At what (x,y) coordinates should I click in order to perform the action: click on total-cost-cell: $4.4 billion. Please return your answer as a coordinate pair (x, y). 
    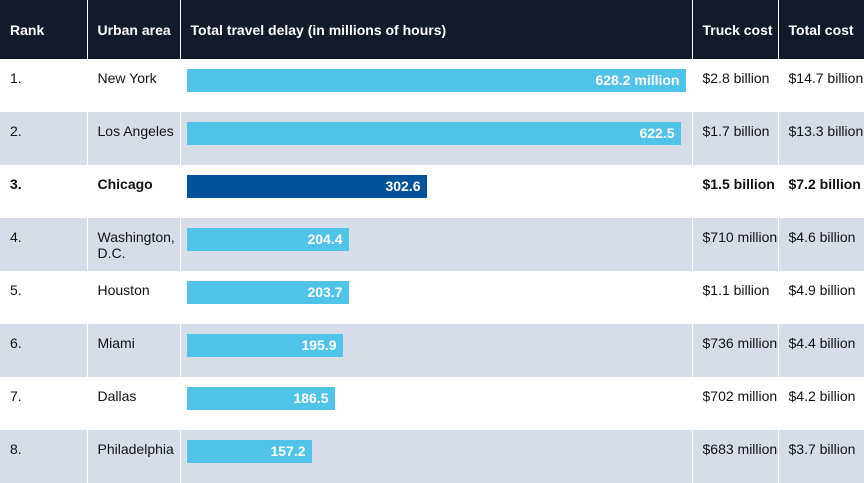
    Looking at the image, I should click on (822, 343).